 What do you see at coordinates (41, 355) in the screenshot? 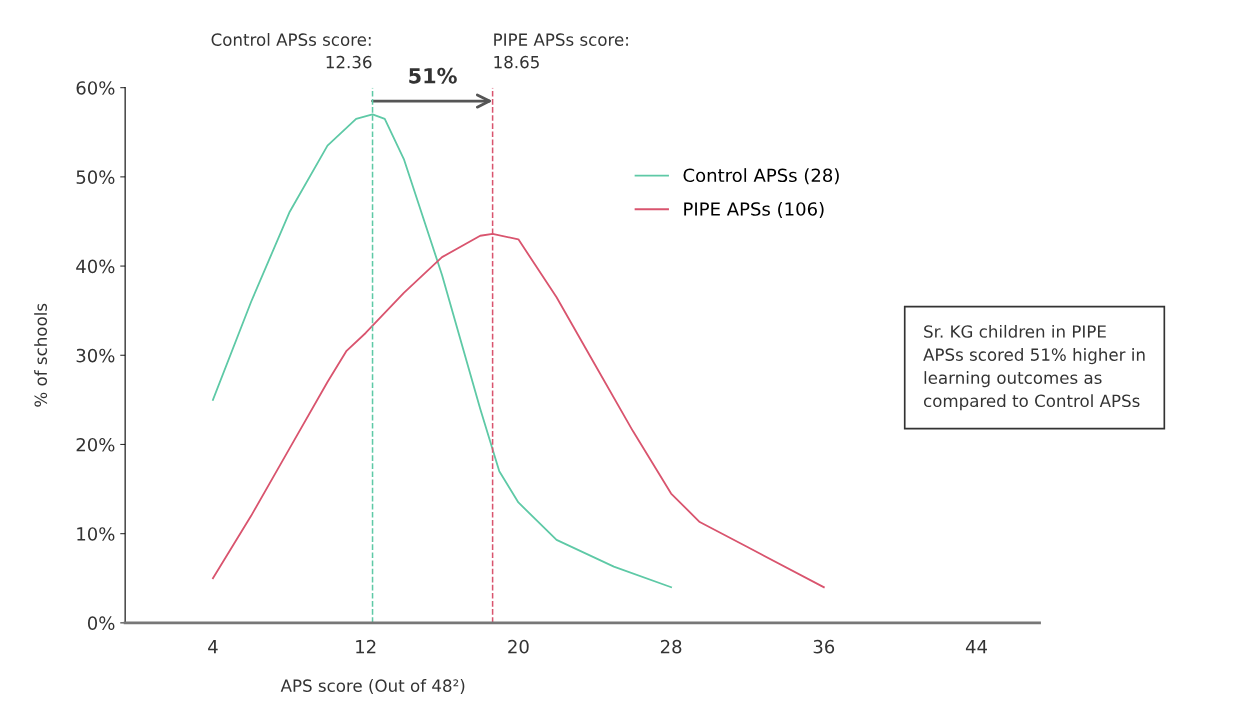
I see `y-axis-title: % of schools` at bounding box center [41, 355].